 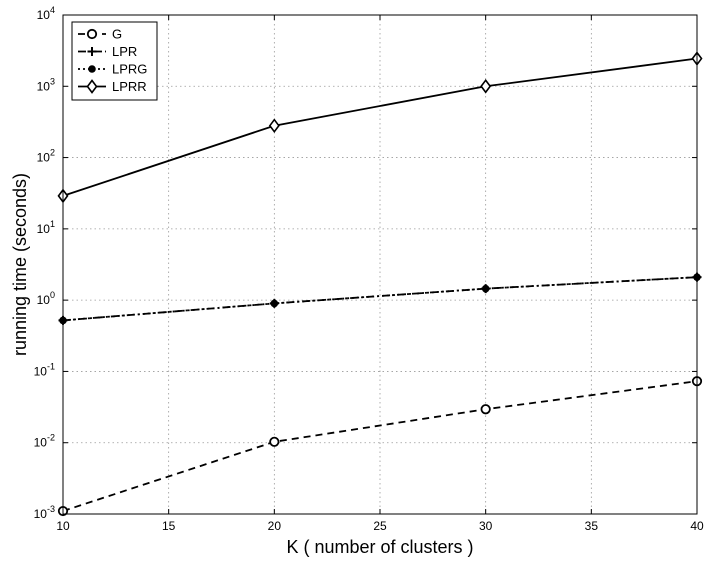 I want to click on y-tick-label: 10⁻³, so click(x=44, y=512).